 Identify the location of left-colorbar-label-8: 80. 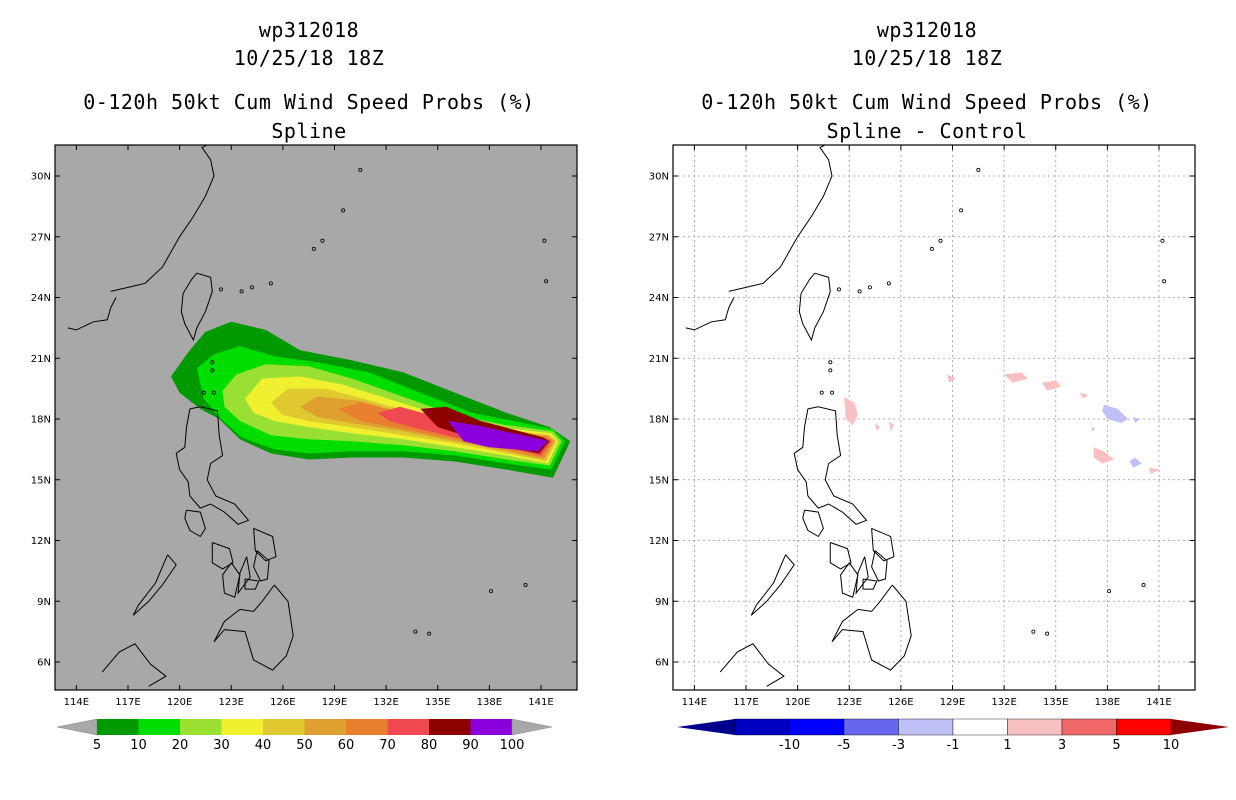
(429, 745).